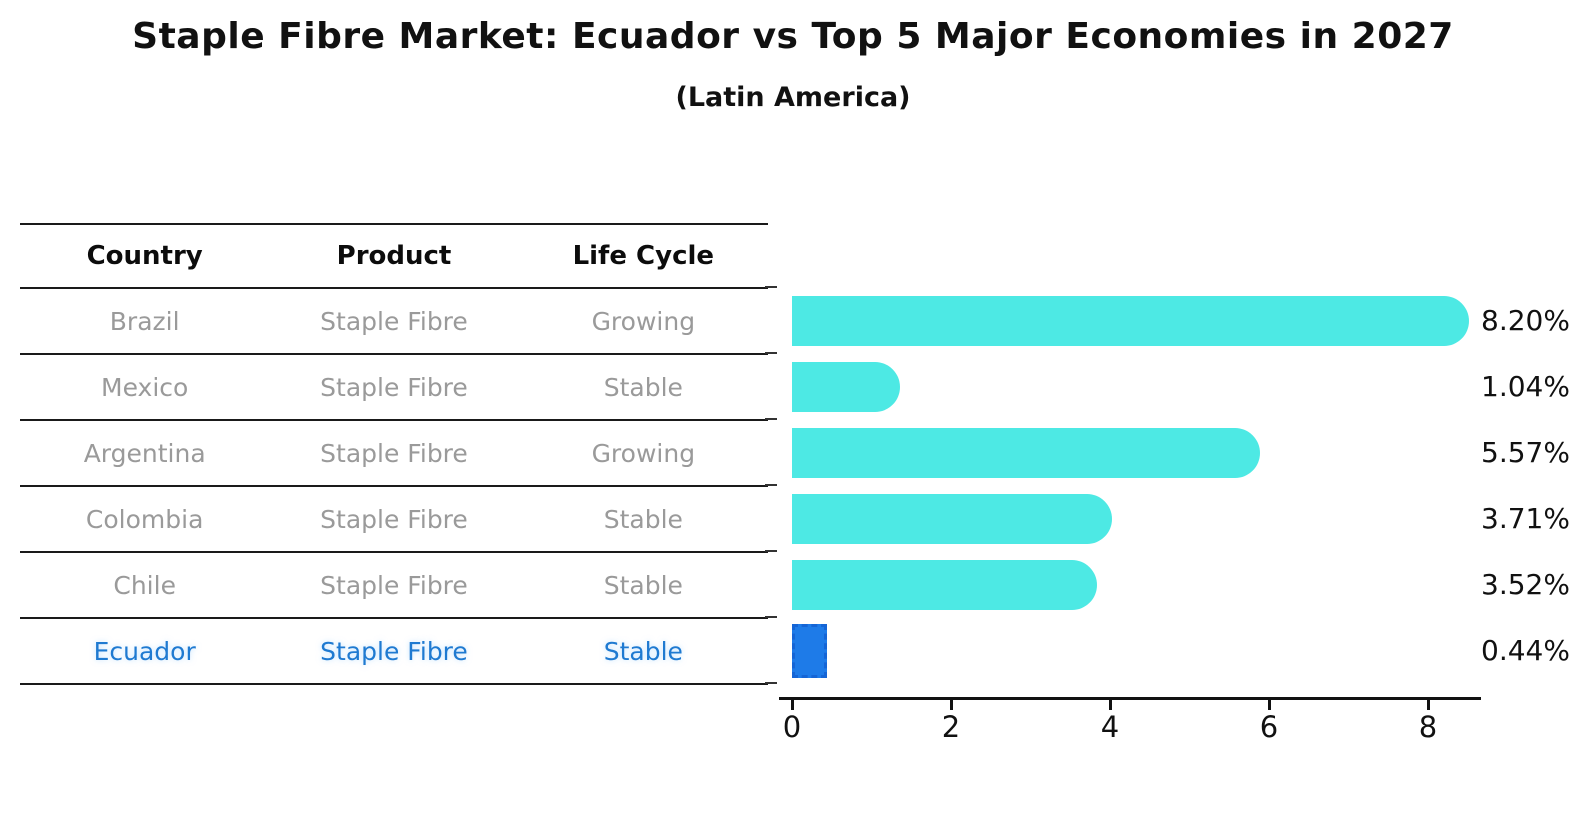 The height and width of the screenshot is (823, 1586). I want to click on bar-argentina, so click(1026, 452).